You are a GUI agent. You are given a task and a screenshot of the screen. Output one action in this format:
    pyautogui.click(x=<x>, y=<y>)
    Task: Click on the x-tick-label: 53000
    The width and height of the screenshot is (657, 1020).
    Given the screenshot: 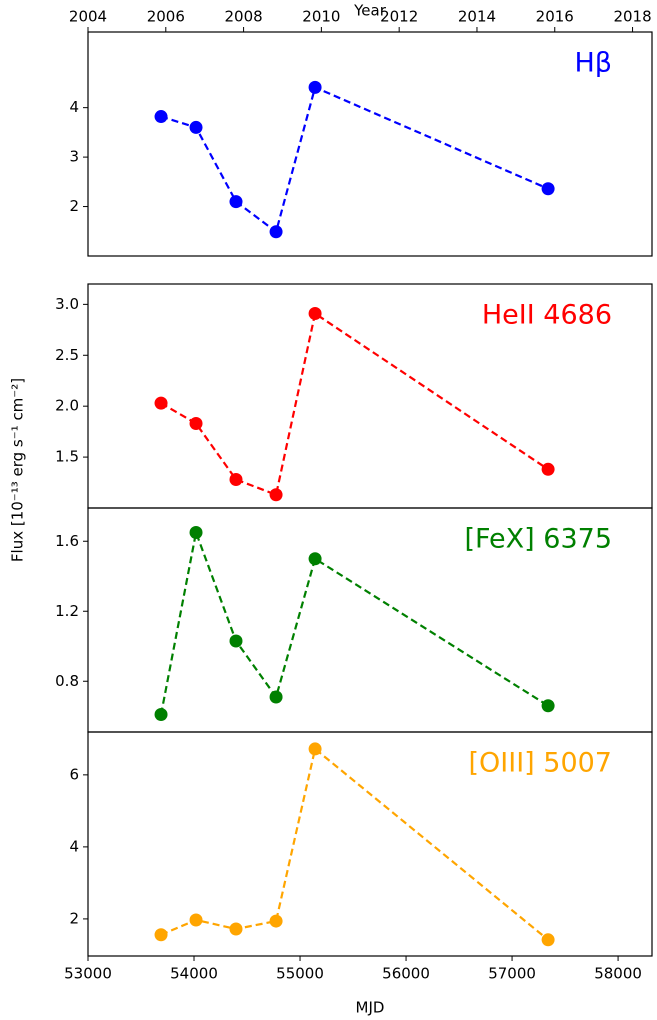 What is the action you would take?
    pyautogui.click(x=88, y=974)
    